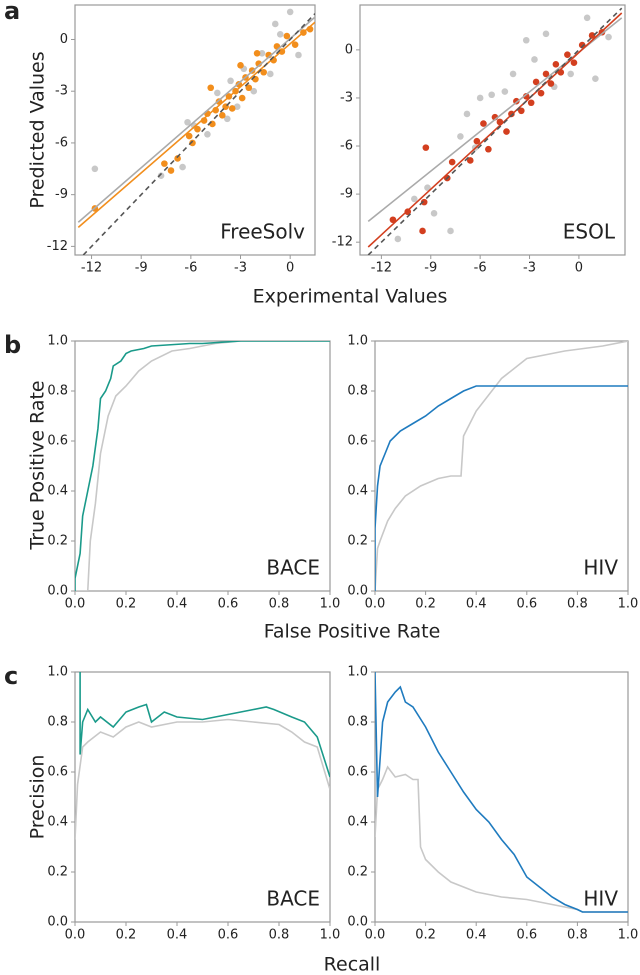 The height and width of the screenshot is (975, 640). Describe the element at coordinates (381, 268) in the screenshot. I see `x-tick-label: -12` at that location.